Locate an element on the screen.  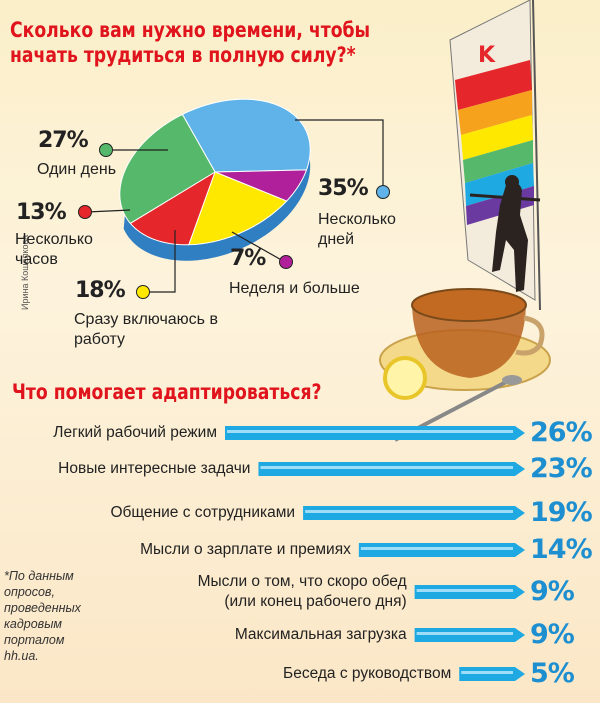
bar-category-label: Максимальная загрузка is located at coordinates (320, 634).